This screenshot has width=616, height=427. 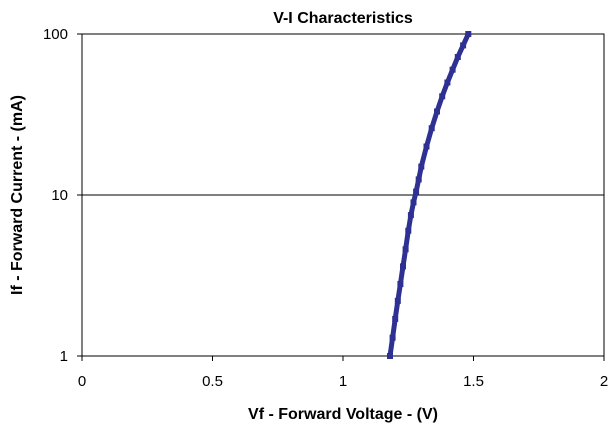 I want to click on y-tick-labels: 1 10 100, so click(x=62, y=195).